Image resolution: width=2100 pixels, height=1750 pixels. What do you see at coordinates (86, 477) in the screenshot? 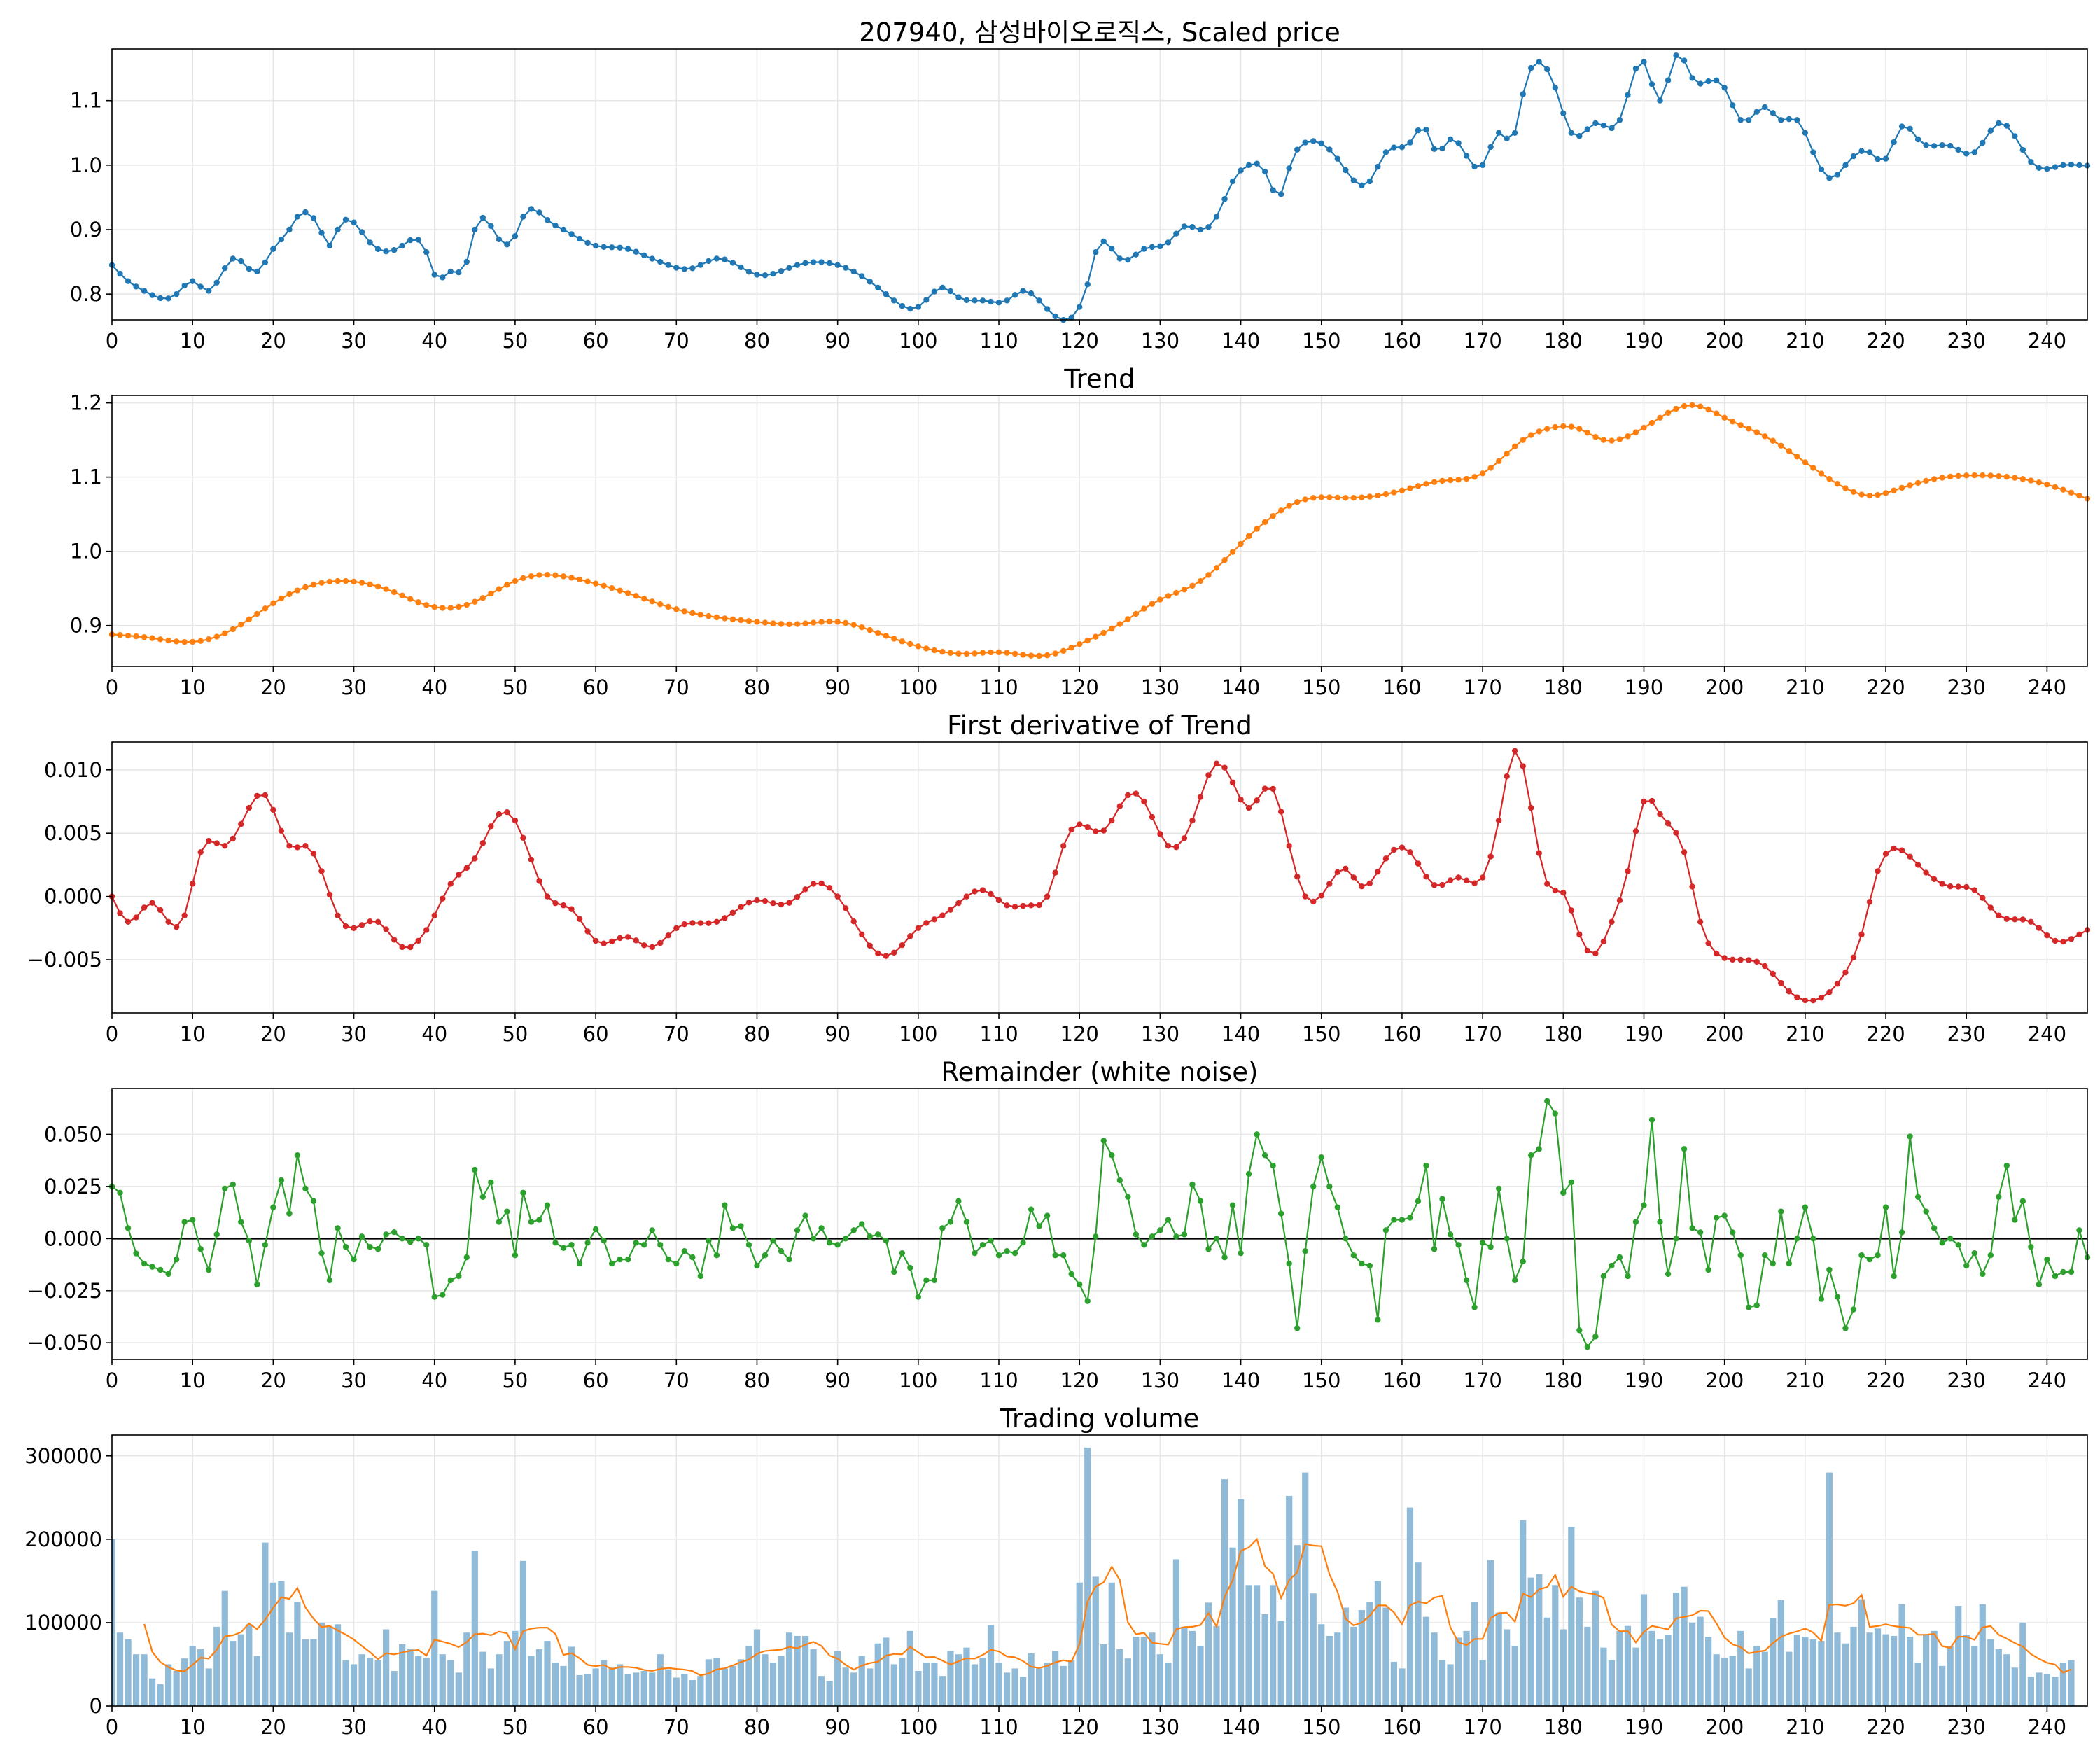
I see `y-tick-label: 1.1` at bounding box center [86, 477].